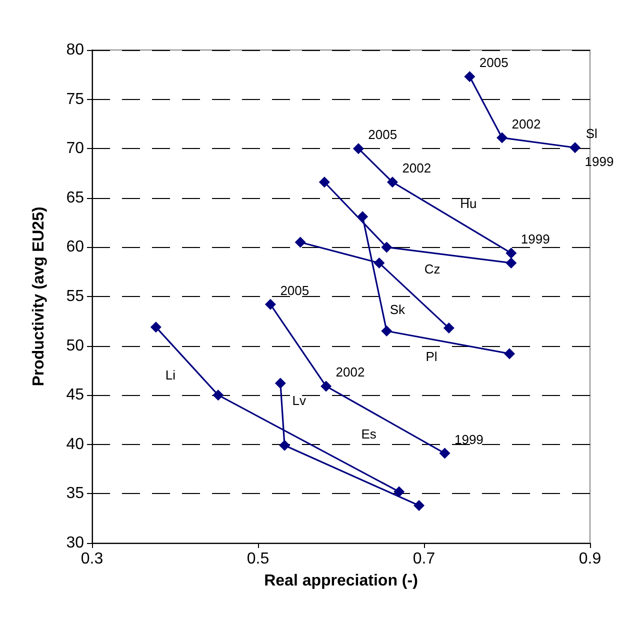  What do you see at coordinates (424, 559) in the screenshot?
I see `x-tick-label: 0.7` at bounding box center [424, 559].